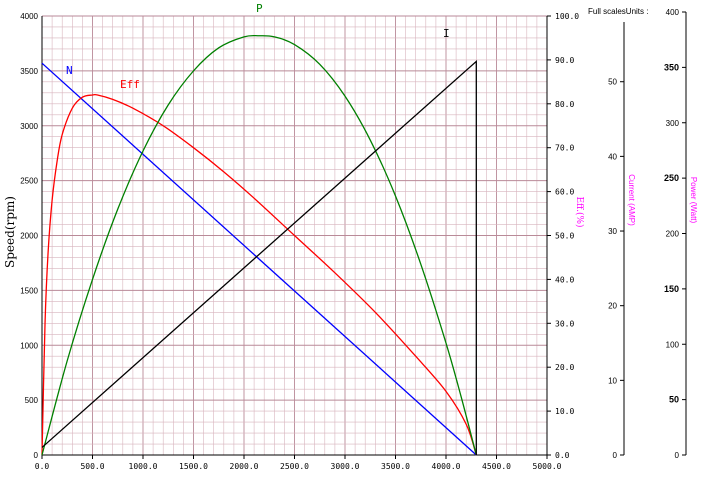 The image size is (705, 485). What do you see at coordinates (631, 200) in the screenshot?
I see `y-axis-title-current: Current (AMP)` at bounding box center [631, 200].